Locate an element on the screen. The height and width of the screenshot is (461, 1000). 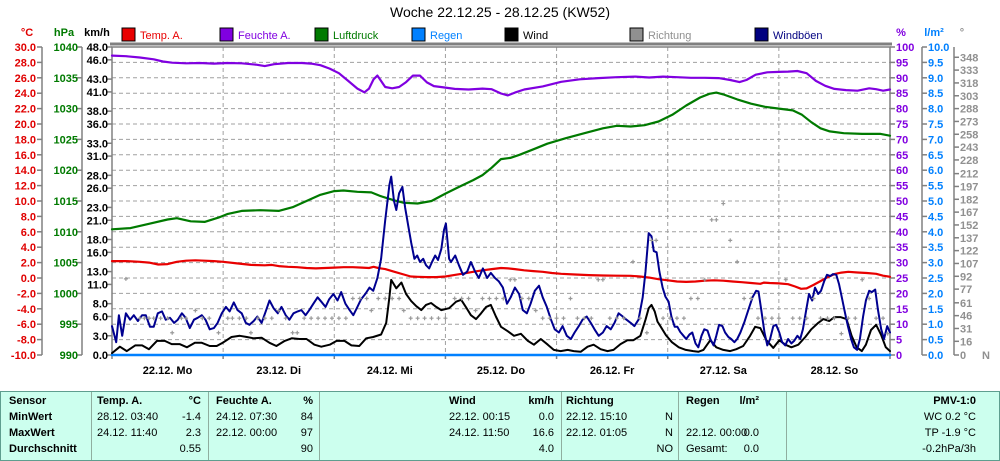
day-label: 26.12. Fr is located at coordinates (612, 371).